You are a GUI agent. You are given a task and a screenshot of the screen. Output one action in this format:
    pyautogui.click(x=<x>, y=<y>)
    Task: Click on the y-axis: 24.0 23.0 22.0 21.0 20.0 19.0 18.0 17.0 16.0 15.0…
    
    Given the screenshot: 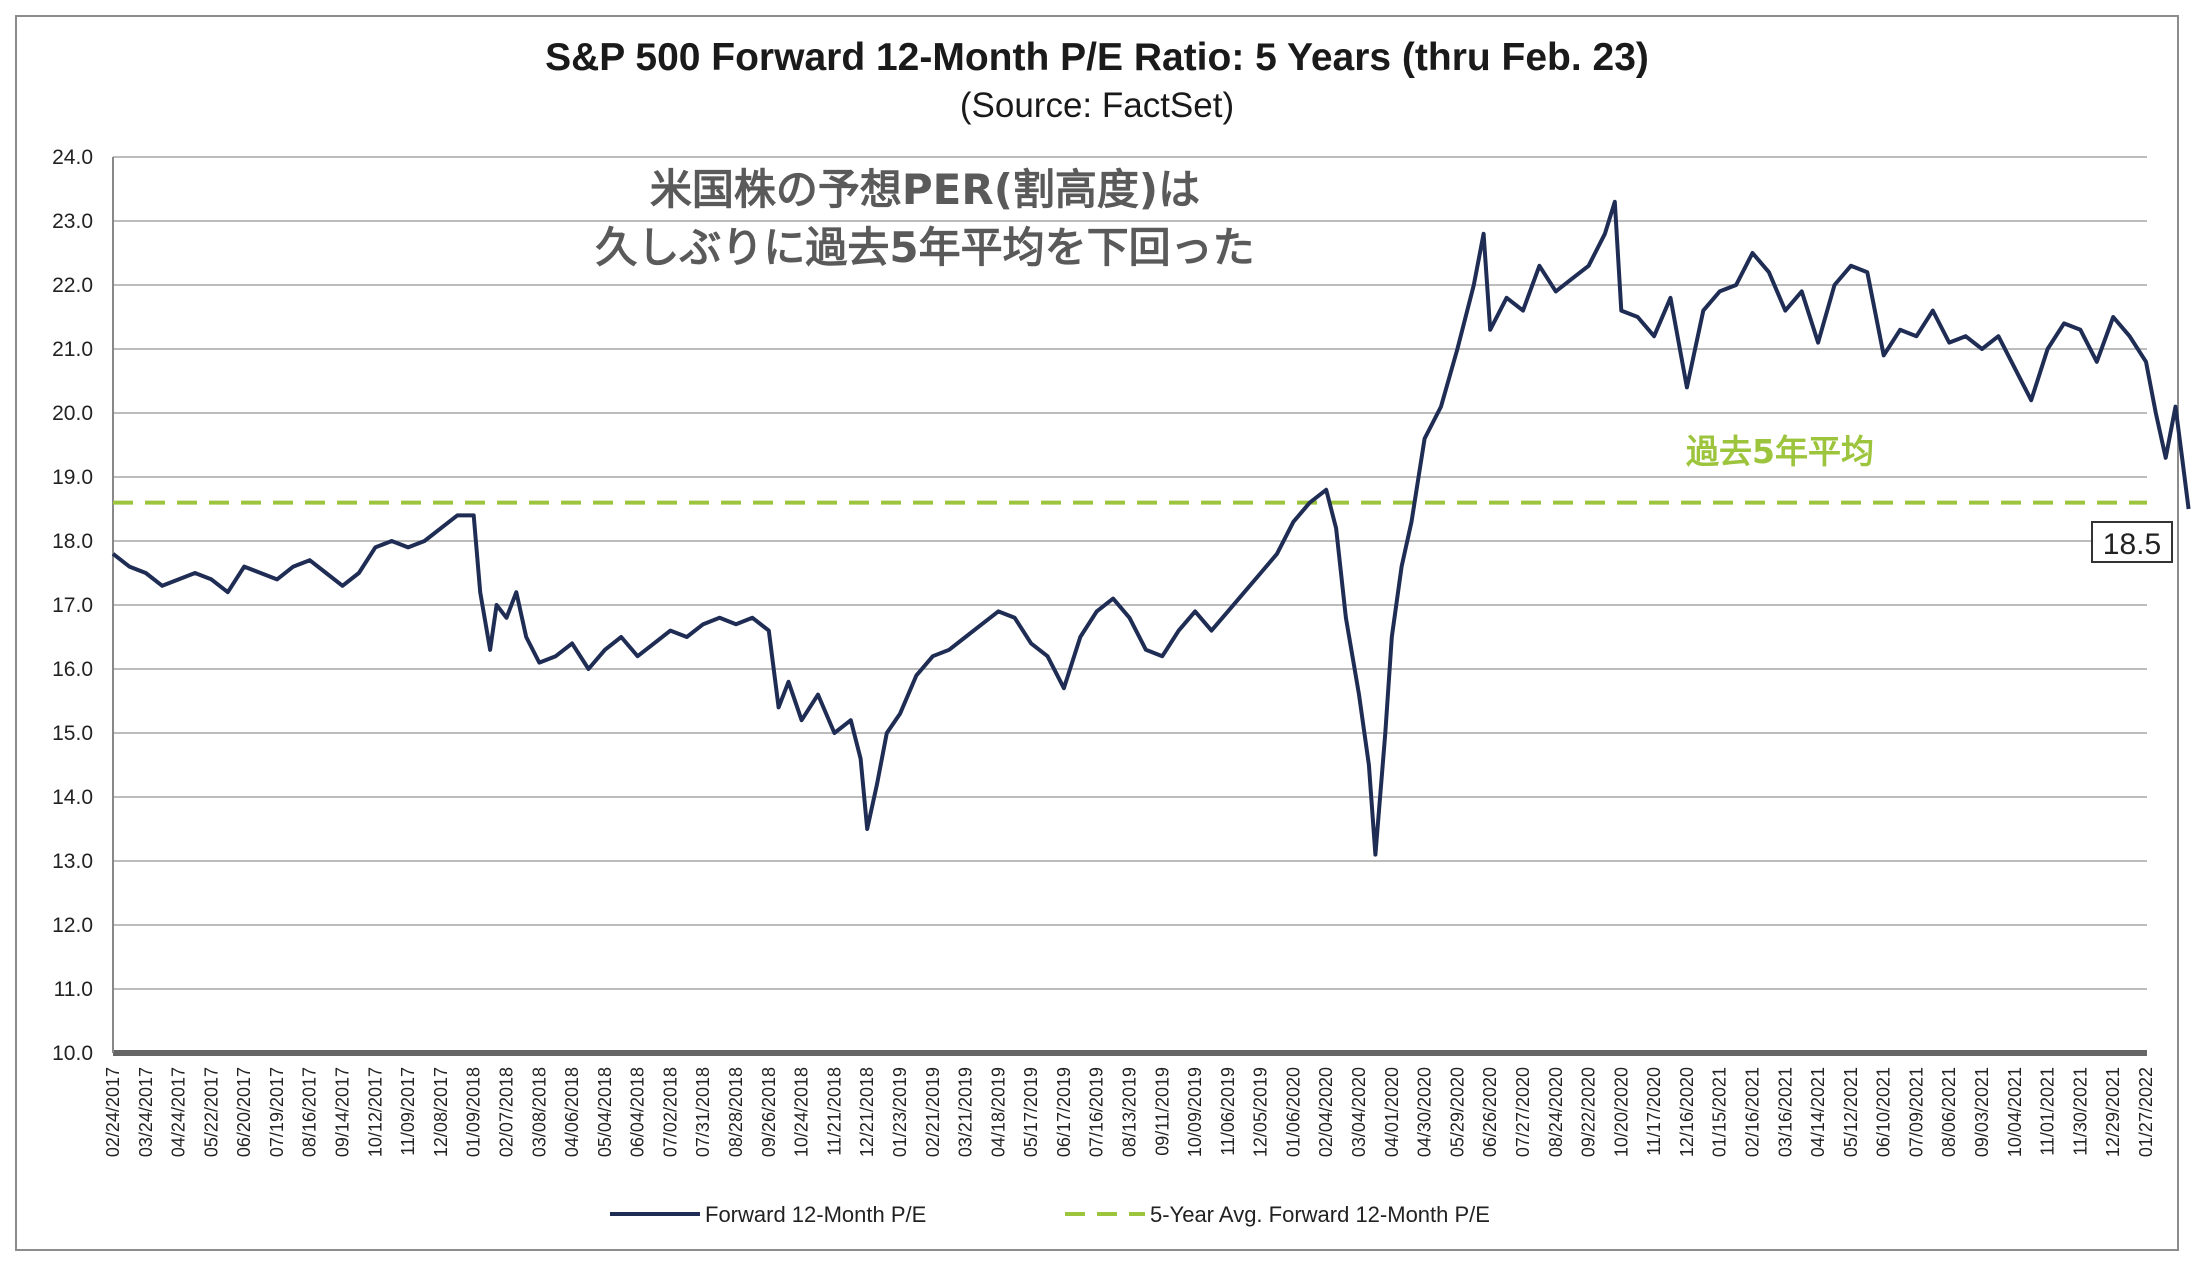 What is the action you would take?
    pyautogui.click(x=72, y=605)
    